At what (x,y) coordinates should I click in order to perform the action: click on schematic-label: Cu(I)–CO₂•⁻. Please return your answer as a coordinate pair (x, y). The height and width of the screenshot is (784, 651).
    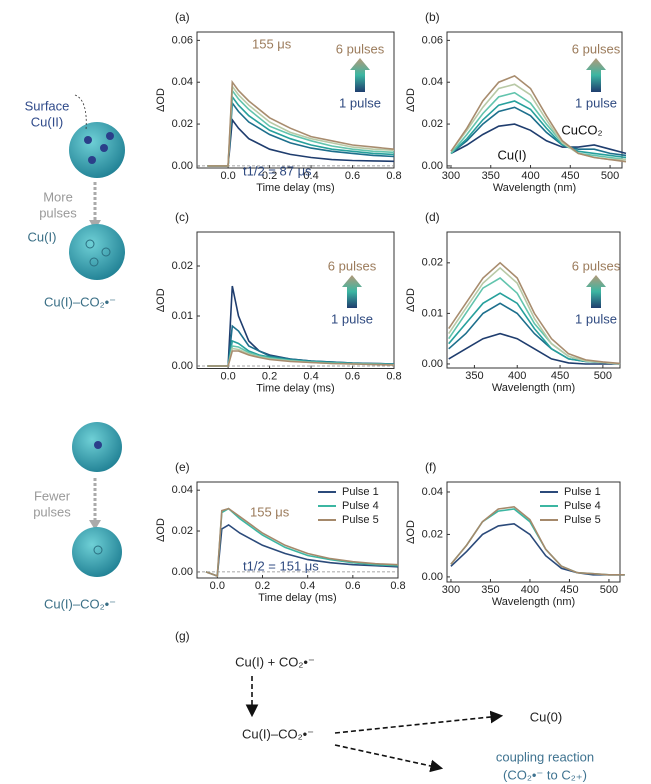
    Looking at the image, I should click on (80, 301).